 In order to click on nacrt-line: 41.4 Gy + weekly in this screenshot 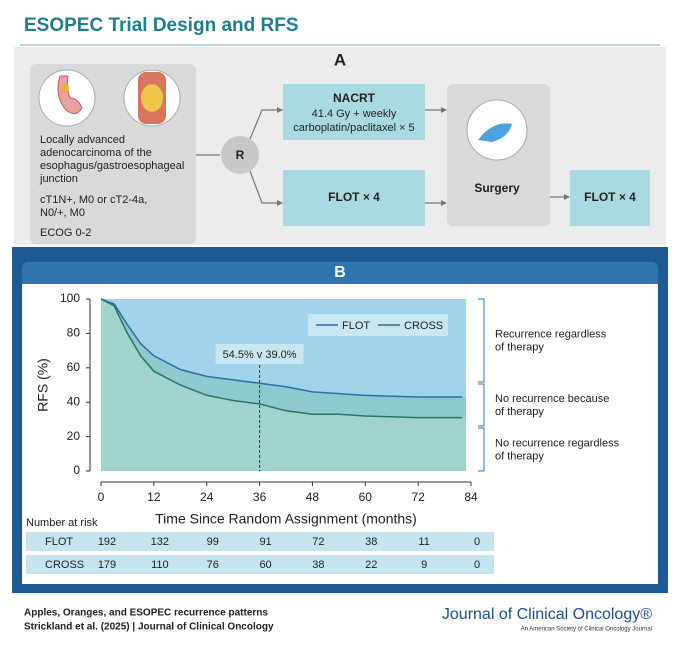, I will do `click(354, 114)`.